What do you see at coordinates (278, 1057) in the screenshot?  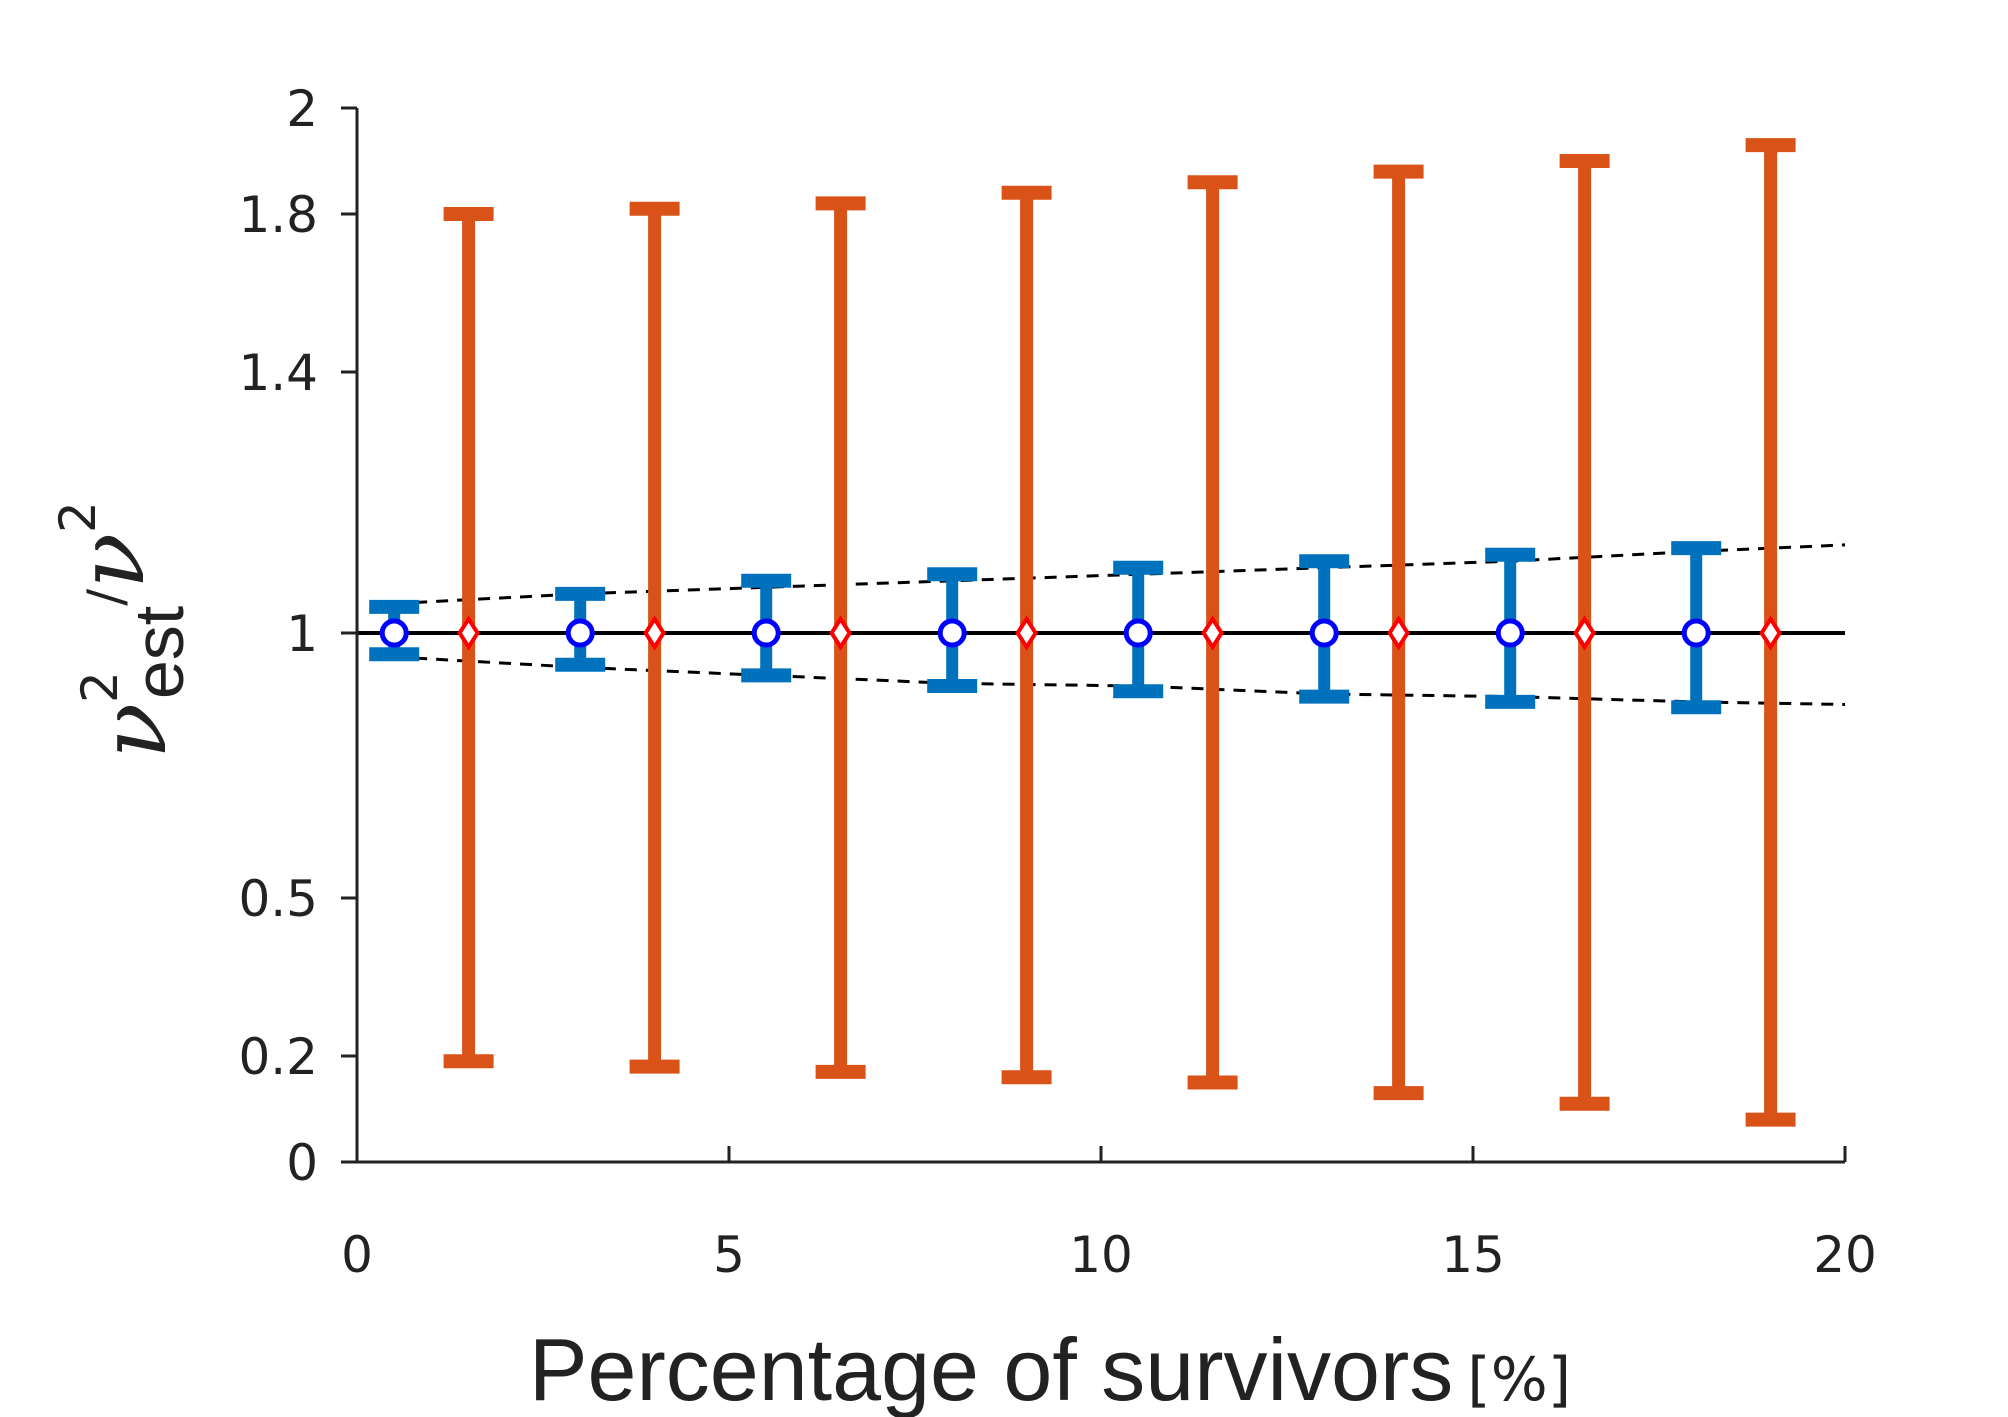 I see `y-tick-label: 0.2` at bounding box center [278, 1057].